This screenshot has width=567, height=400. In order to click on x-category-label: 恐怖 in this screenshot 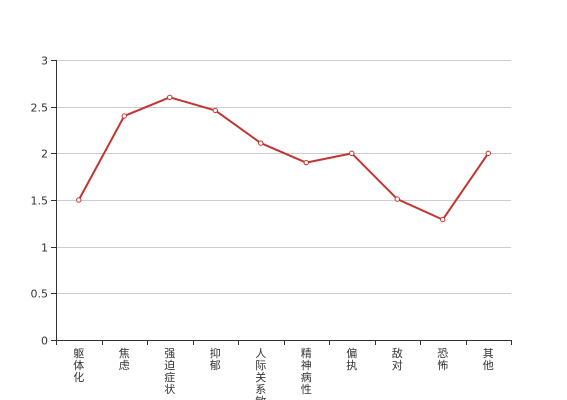, I will do `click(442, 359)`.